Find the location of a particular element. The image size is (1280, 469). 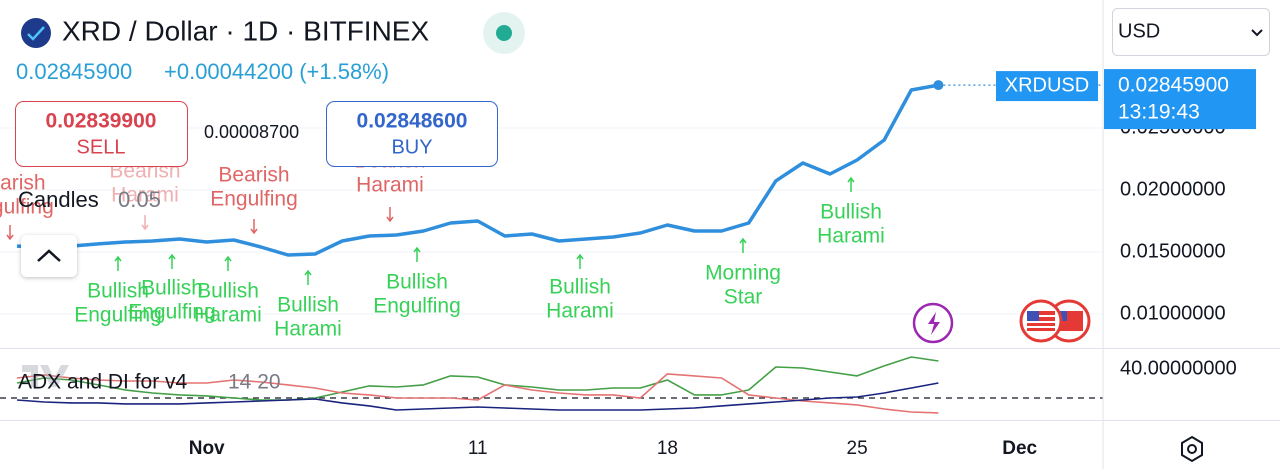

indicator-params: 14 20 is located at coordinates (254, 382).